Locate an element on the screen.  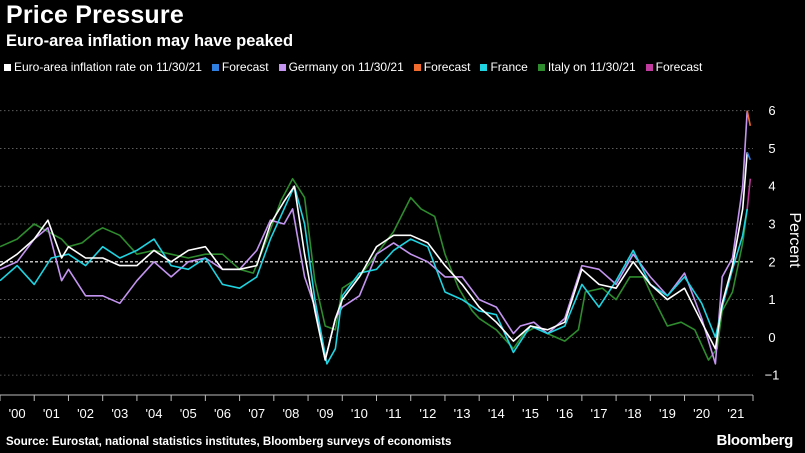
chart-subtitle: Euro-area inflation may have peaked is located at coordinates (150, 41).